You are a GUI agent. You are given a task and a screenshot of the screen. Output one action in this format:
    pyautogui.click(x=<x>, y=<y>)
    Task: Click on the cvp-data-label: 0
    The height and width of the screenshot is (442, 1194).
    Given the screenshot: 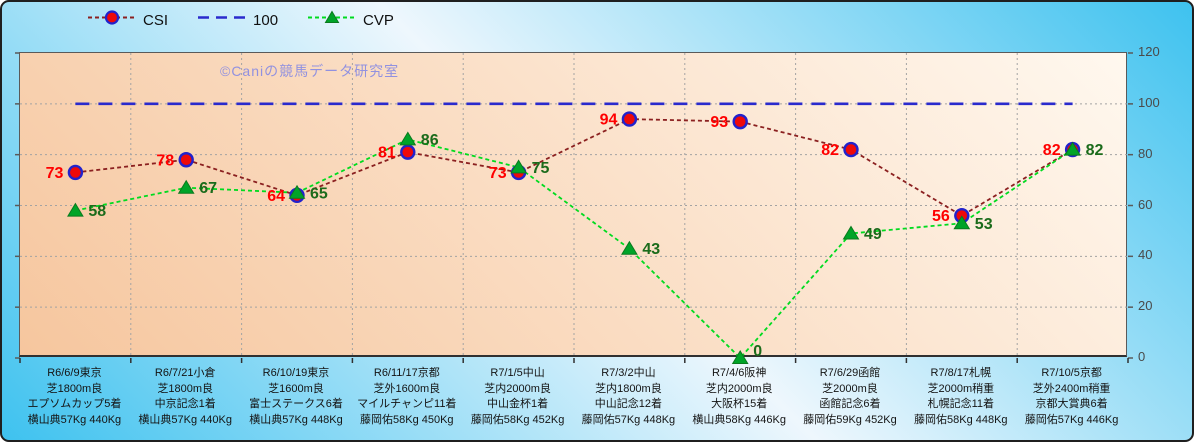 What is the action you would take?
    pyautogui.click(x=757, y=351)
    